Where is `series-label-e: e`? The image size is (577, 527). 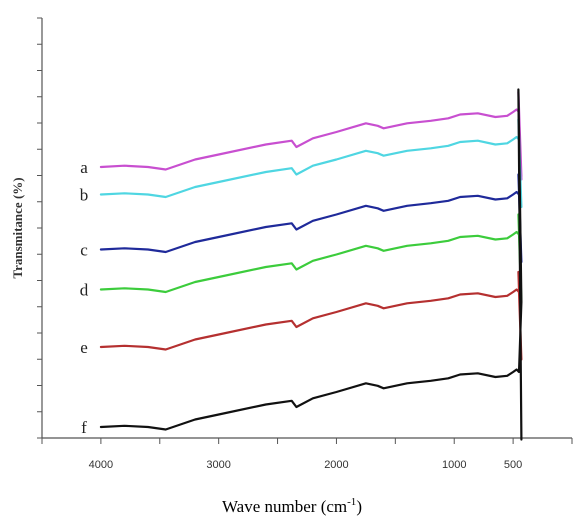
series-label-e: e is located at coordinates (84, 347).